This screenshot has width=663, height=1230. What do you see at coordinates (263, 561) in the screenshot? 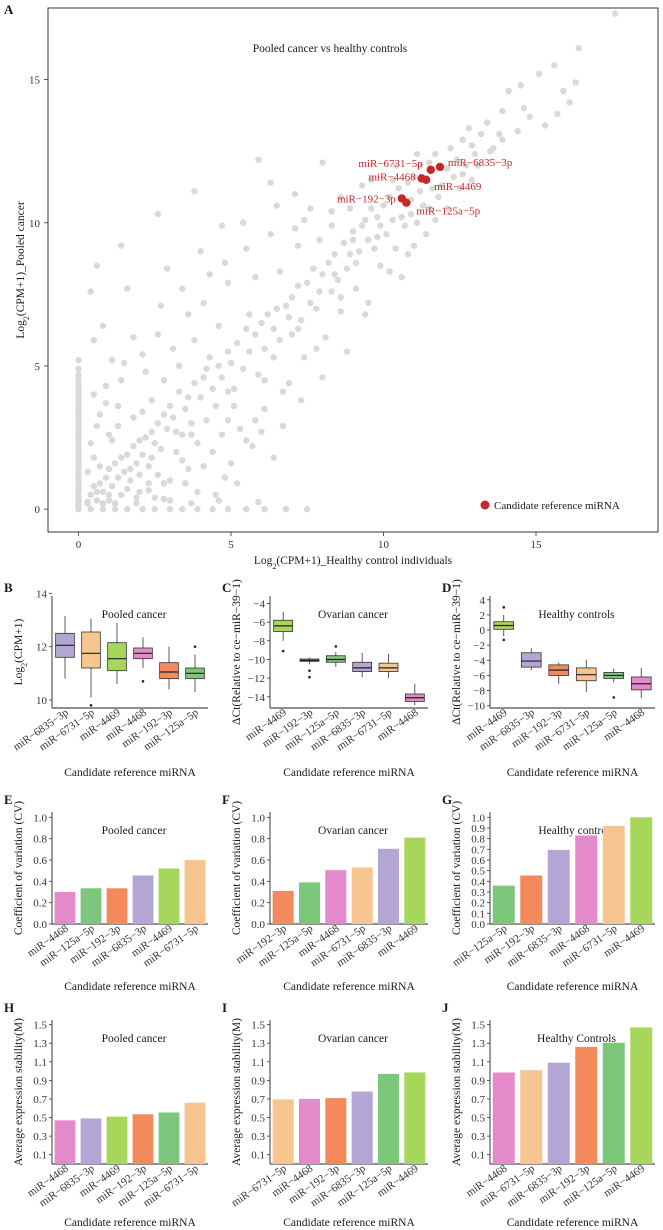
I see `x-axis-label-prefix: Log` at bounding box center [263, 561].